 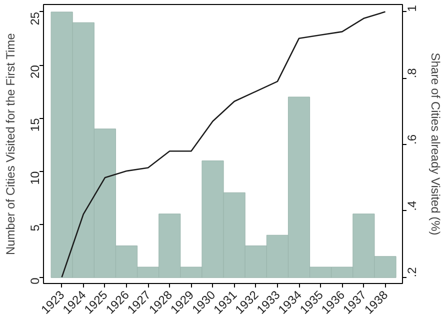 I want to click on y-axis-title: Number of Cities Visited for the First Time, so click(x=11, y=144).